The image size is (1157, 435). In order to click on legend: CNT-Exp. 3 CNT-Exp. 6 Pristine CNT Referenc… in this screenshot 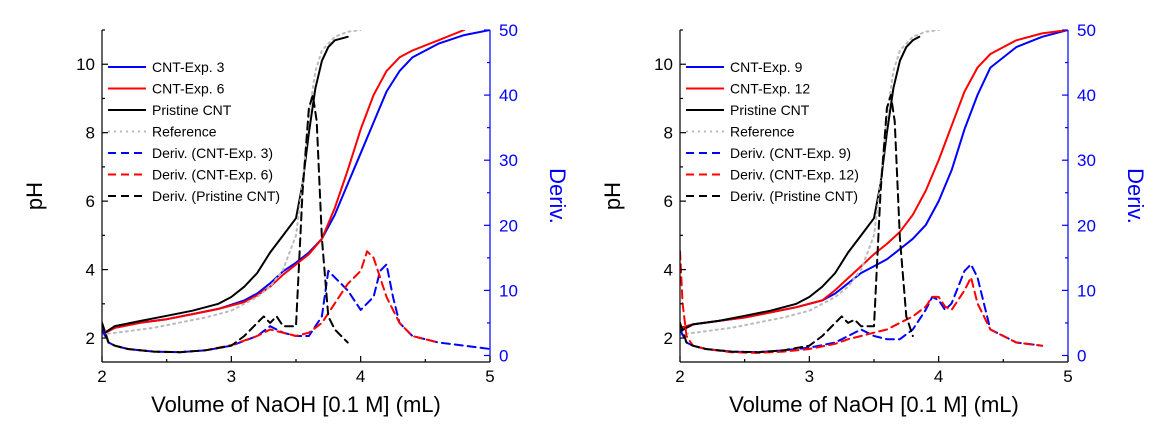, I will do `click(194, 131)`.